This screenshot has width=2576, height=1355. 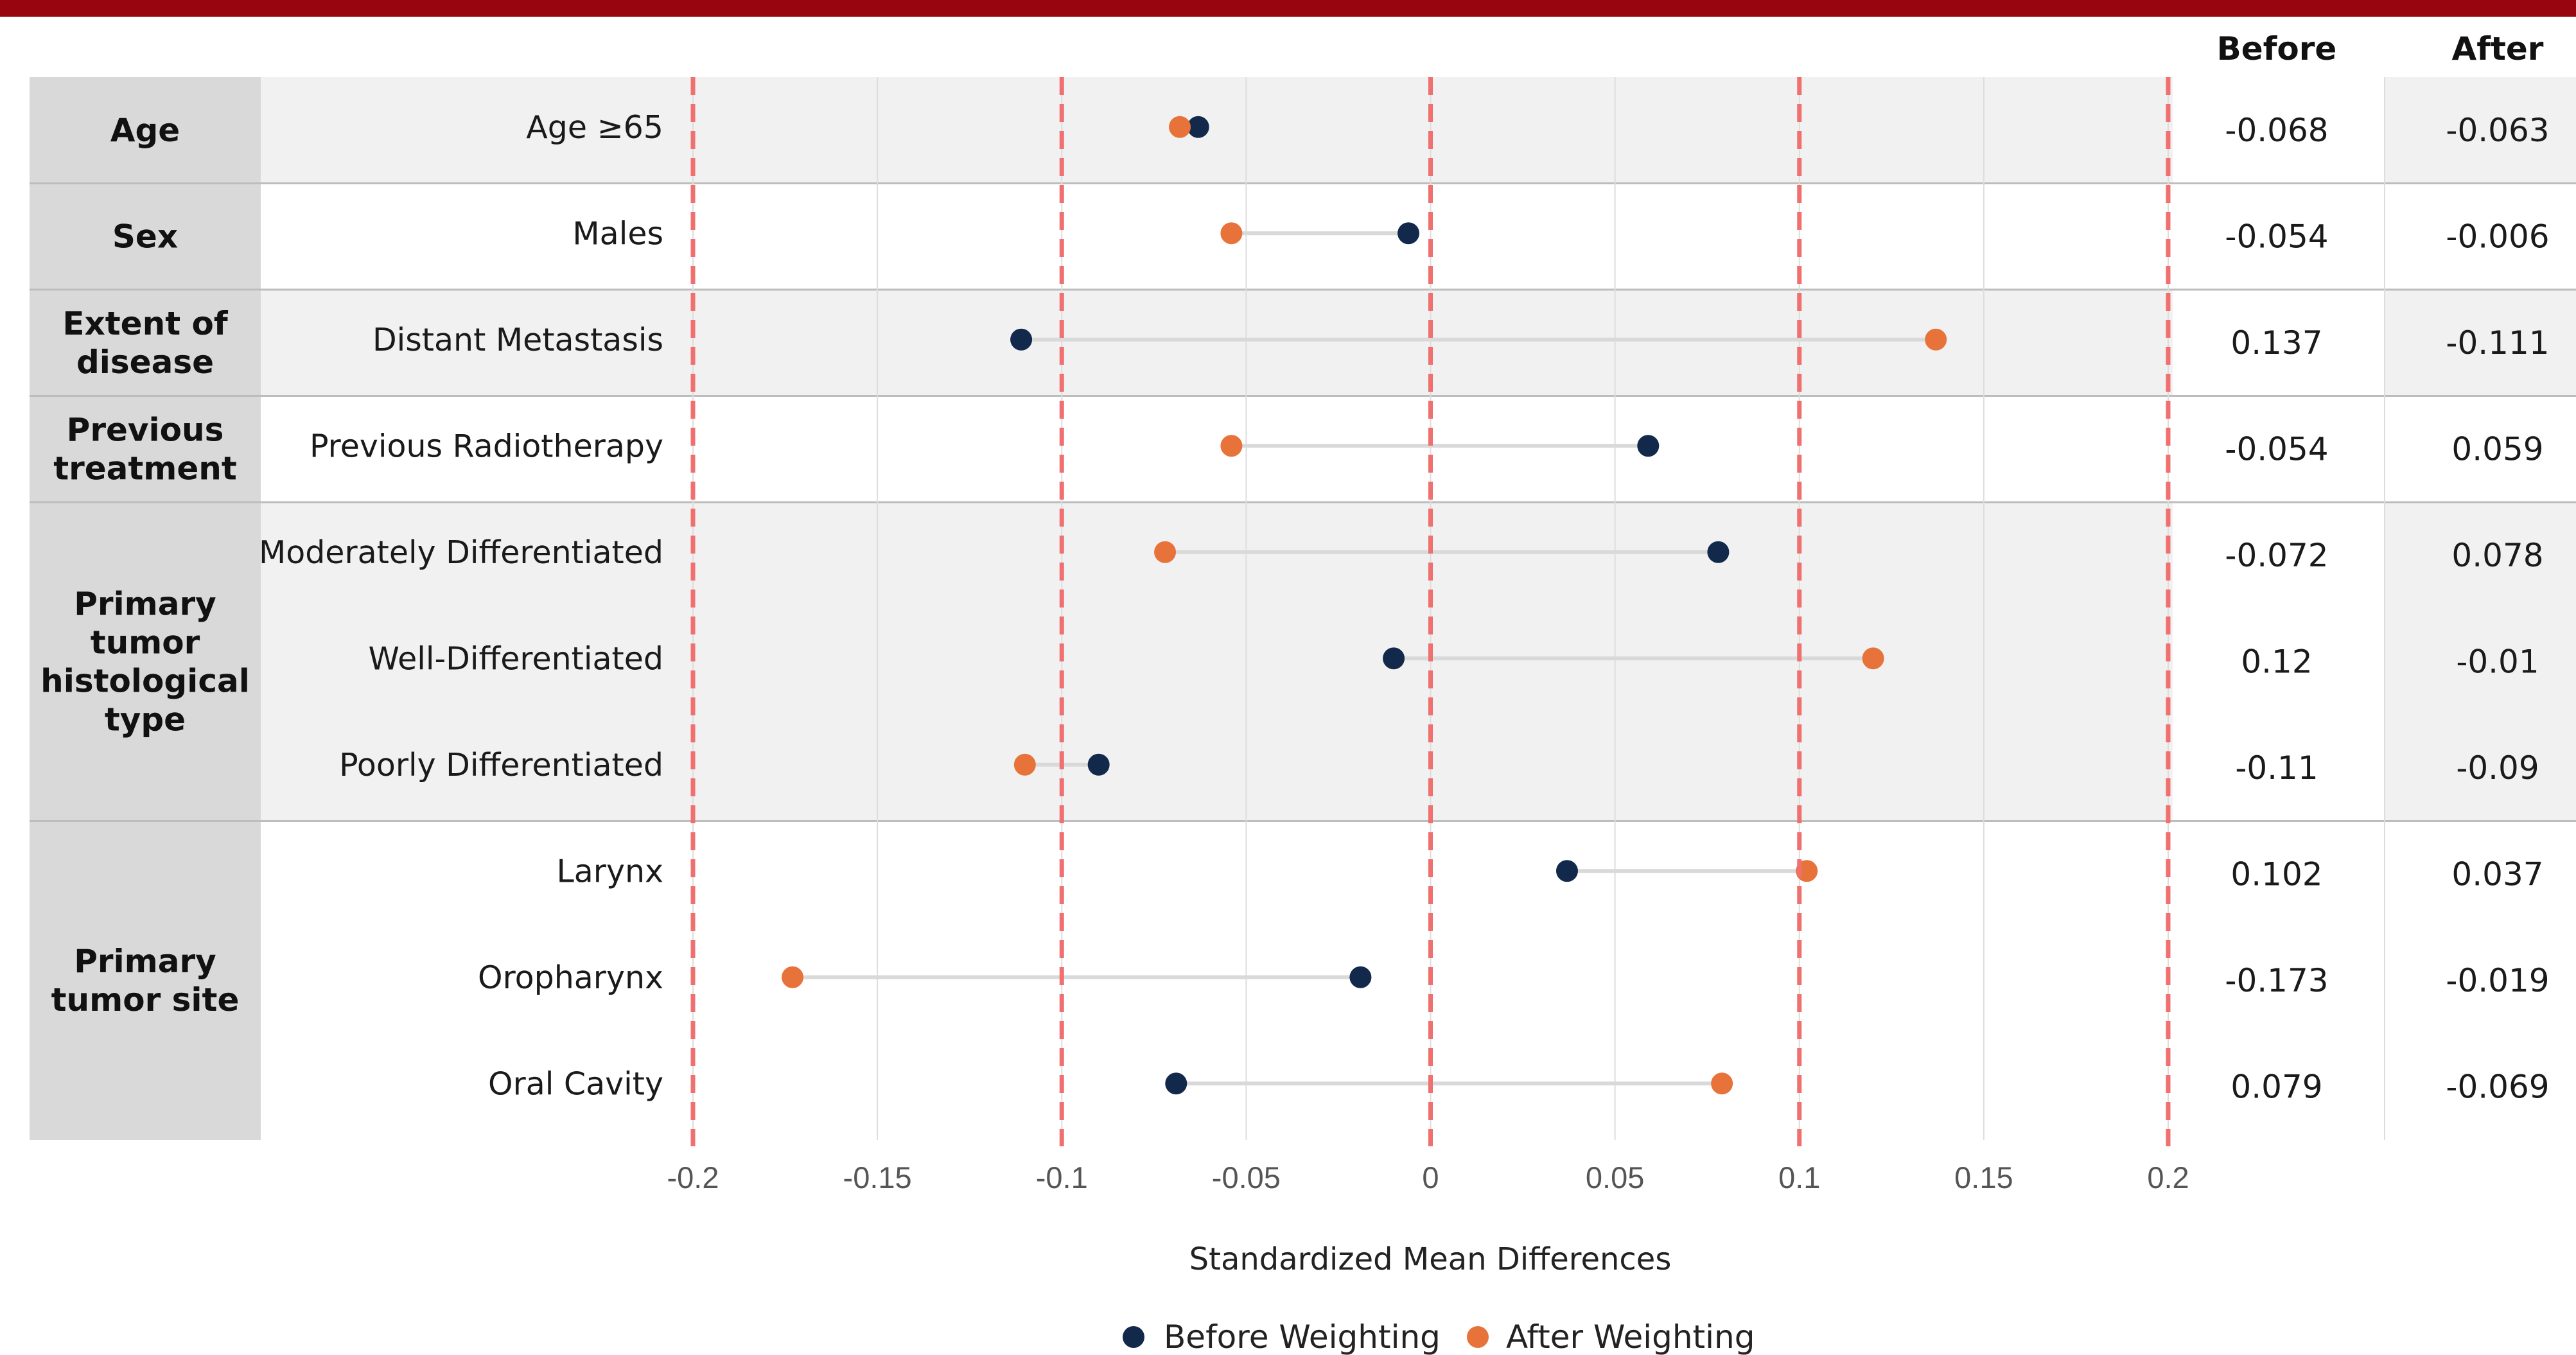 I want to click on group-label: Primary tumor histological type, so click(x=145, y=661).